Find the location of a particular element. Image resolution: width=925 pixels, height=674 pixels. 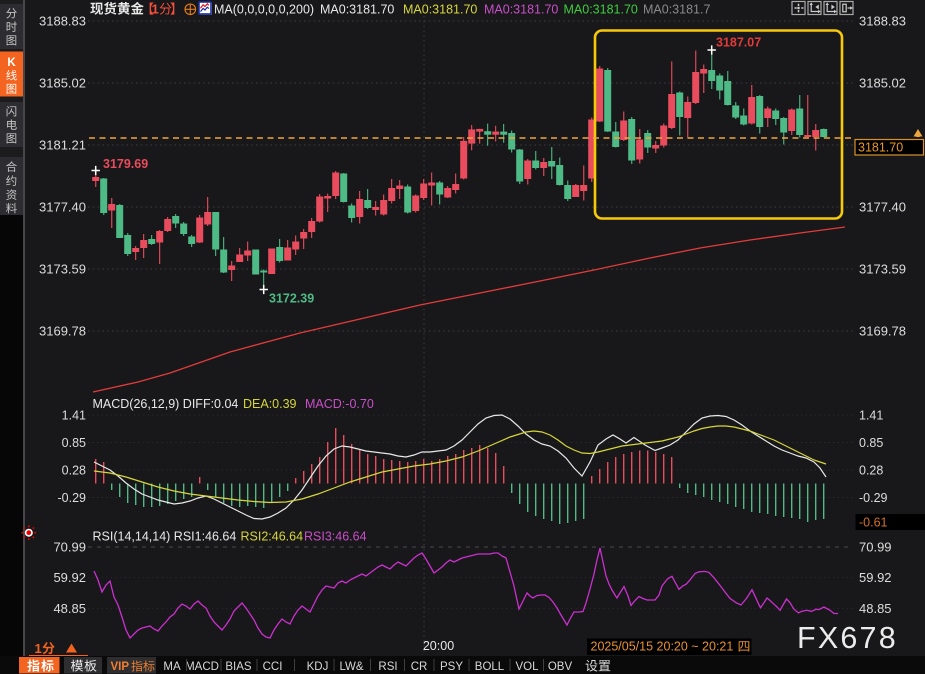

svg-text: RSI(14,14,14) RSI1:46.64 is located at coordinates (165, 537).